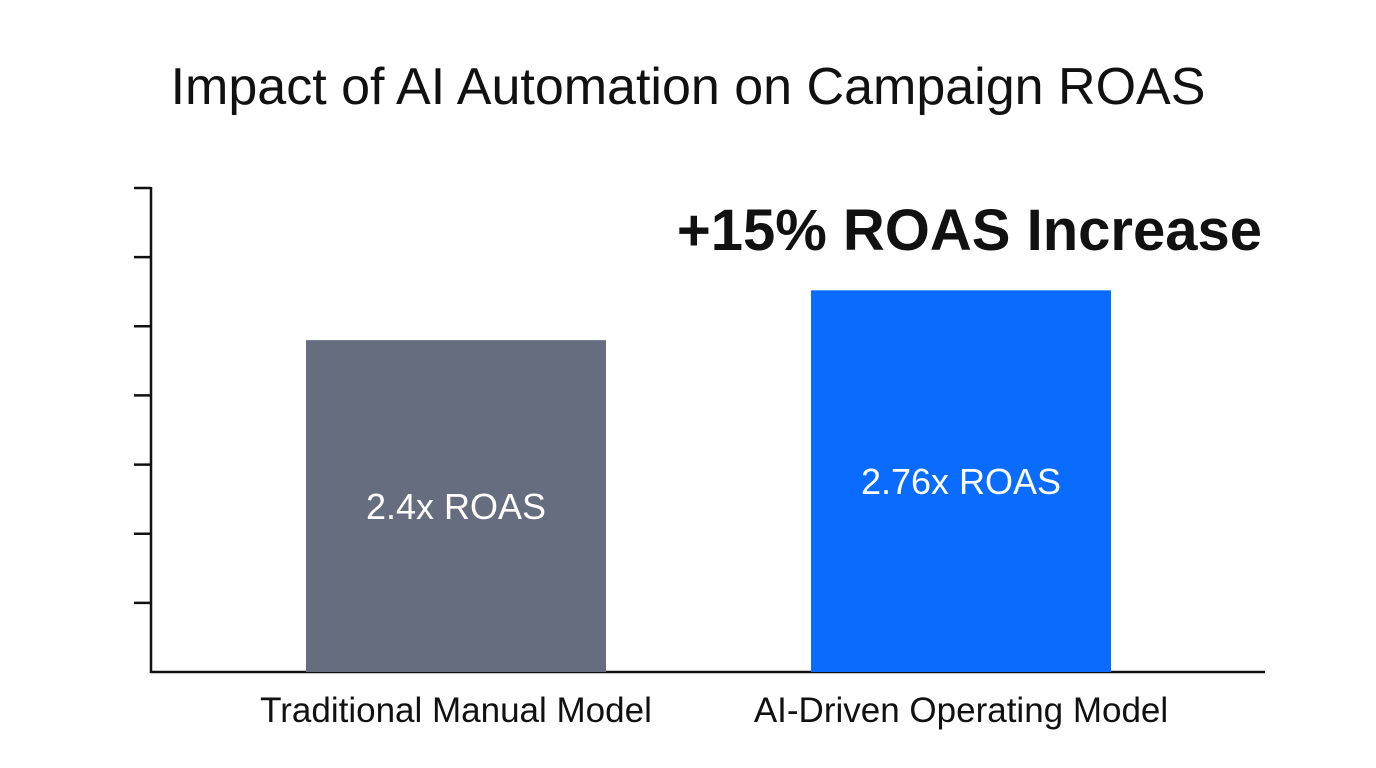 Image resolution: width=1376 pixels, height=768 pixels. I want to click on bar-data-label: 2.76x ROAS, so click(961, 481).